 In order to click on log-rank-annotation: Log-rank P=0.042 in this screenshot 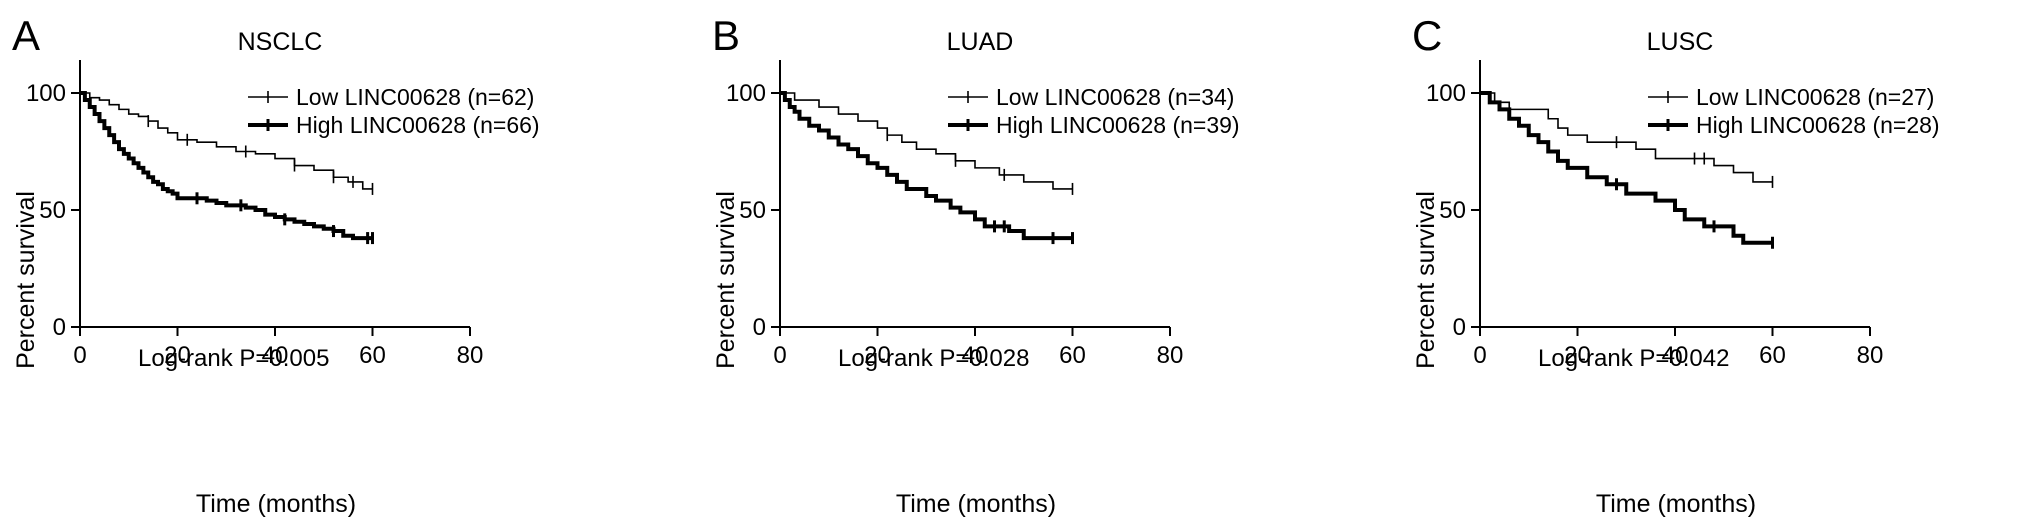, I will do `click(1633, 358)`.